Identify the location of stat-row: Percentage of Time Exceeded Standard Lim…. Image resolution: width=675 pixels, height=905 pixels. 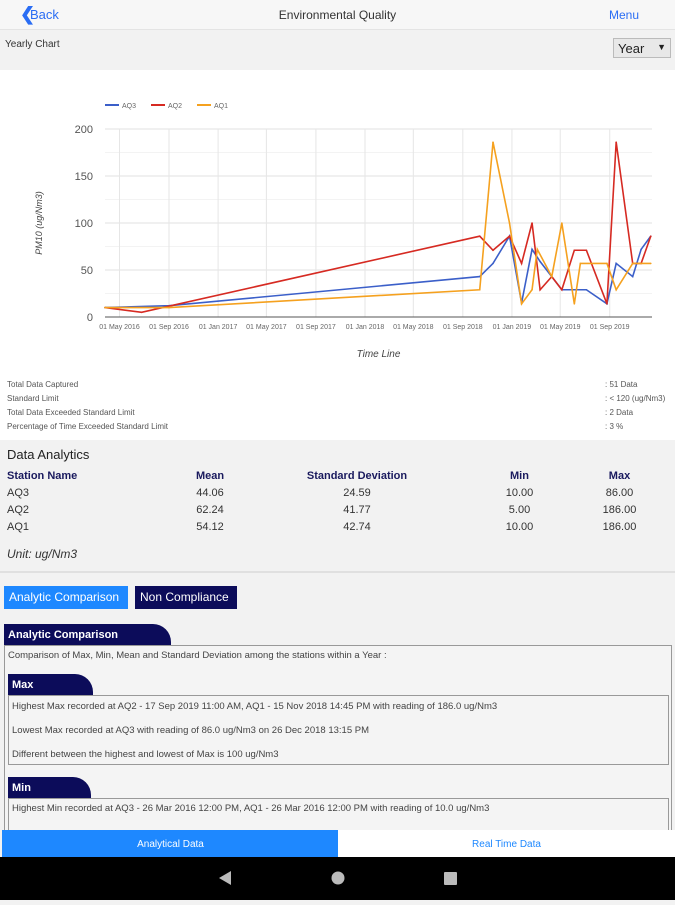
(338, 429).